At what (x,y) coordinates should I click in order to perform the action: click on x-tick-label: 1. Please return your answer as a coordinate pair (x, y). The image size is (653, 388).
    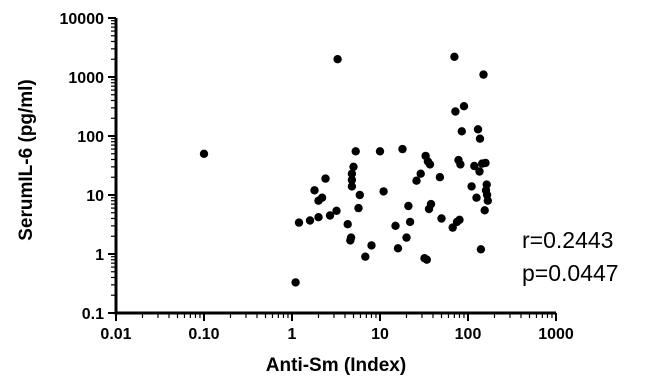
    Looking at the image, I should click on (292, 334).